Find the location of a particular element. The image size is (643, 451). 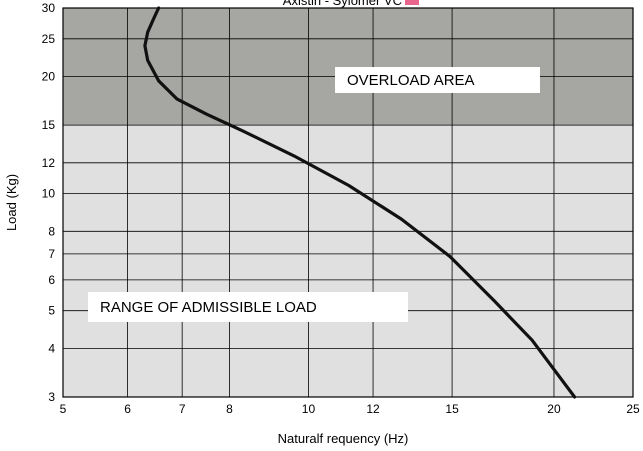

x-axis-label: Naturalf requency (Hz) is located at coordinates (343, 438).